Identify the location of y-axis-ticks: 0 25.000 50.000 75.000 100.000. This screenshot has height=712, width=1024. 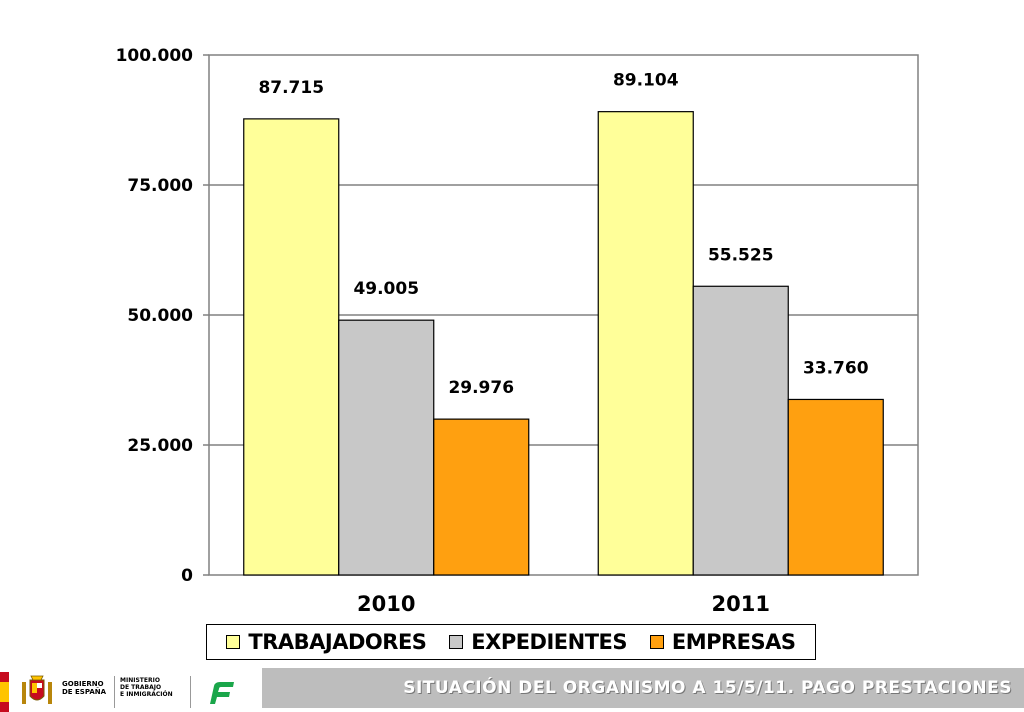
(162, 316).